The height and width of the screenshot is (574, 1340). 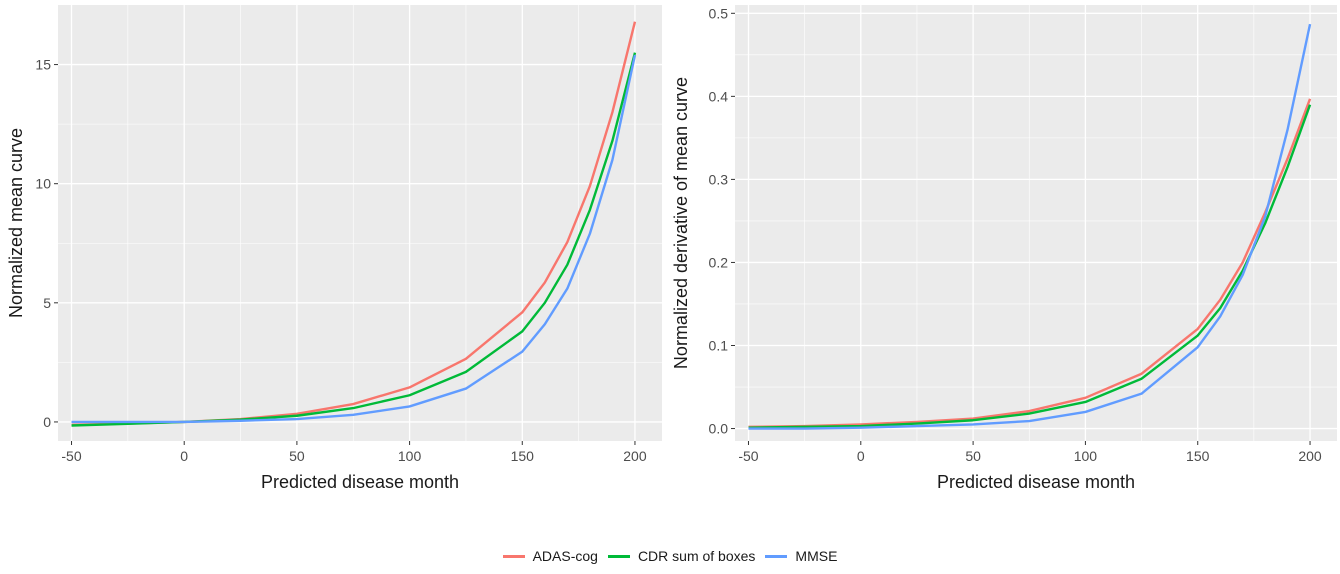 What do you see at coordinates (776, 556) in the screenshot?
I see `legend-key-mmse` at bounding box center [776, 556].